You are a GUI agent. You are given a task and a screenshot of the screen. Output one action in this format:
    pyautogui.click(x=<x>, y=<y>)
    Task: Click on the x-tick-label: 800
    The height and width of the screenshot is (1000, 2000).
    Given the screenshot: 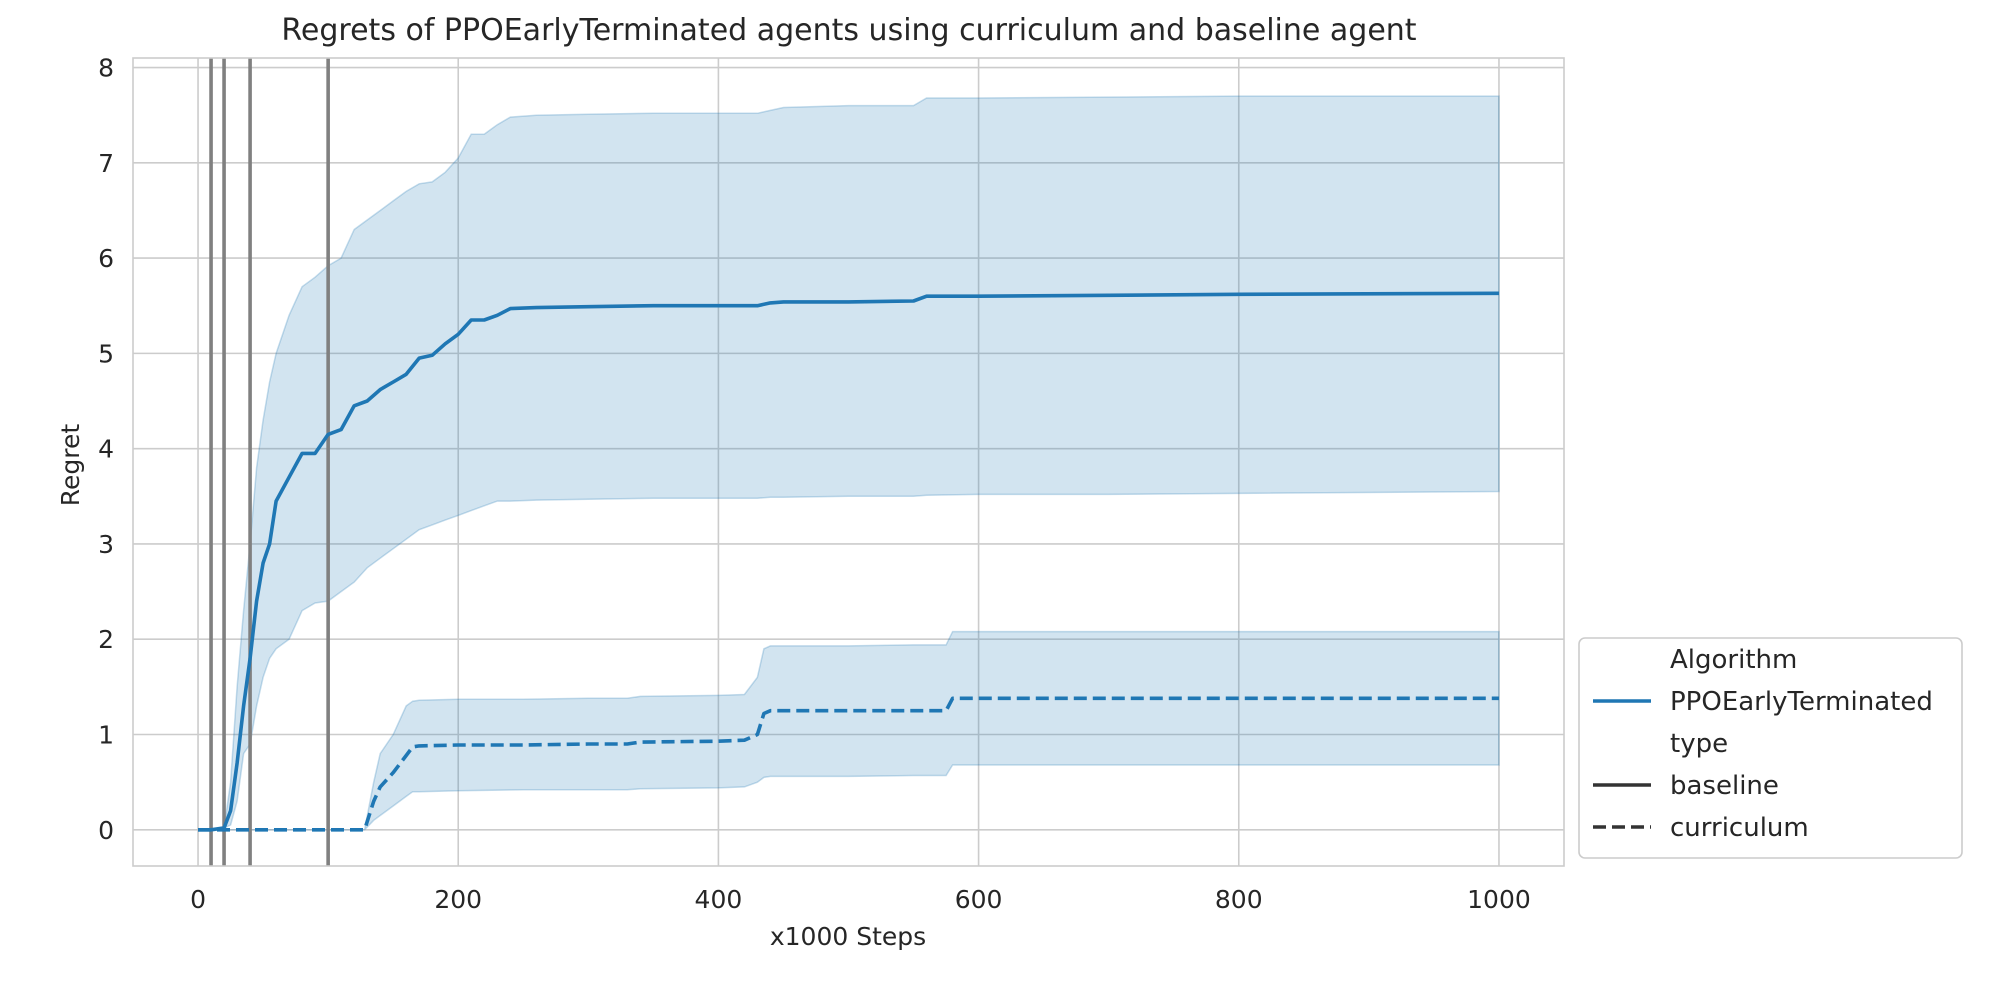 What is the action you would take?
    pyautogui.click(x=1239, y=899)
    